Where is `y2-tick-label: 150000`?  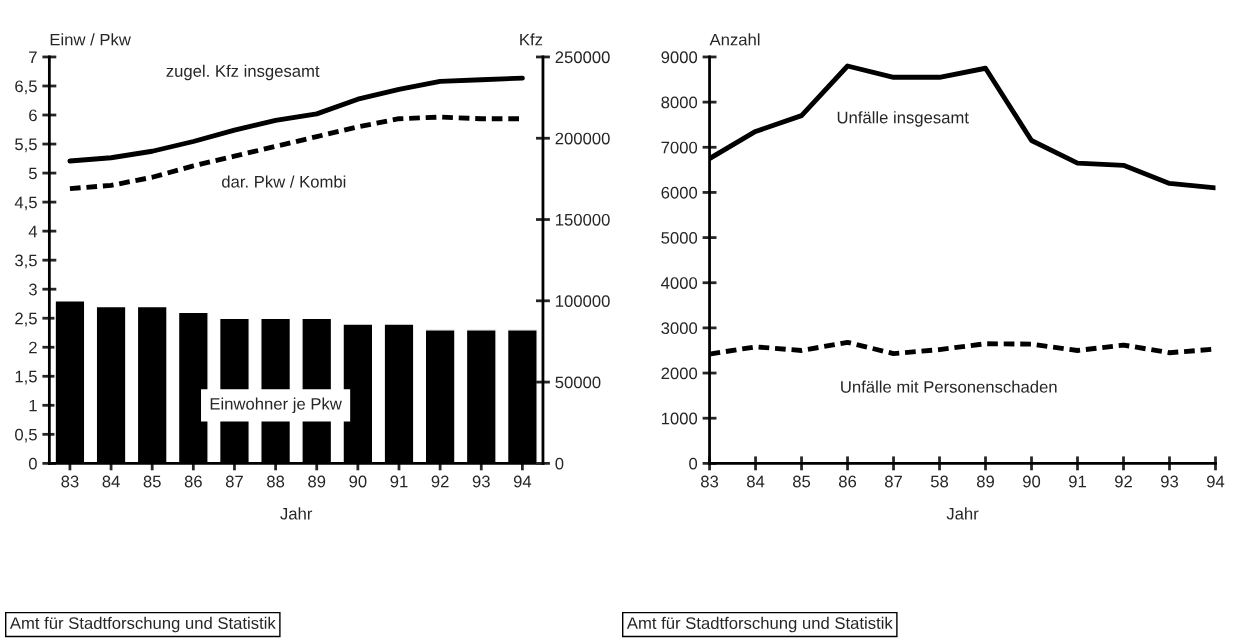 y2-tick-label: 150000 is located at coordinates (583, 219).